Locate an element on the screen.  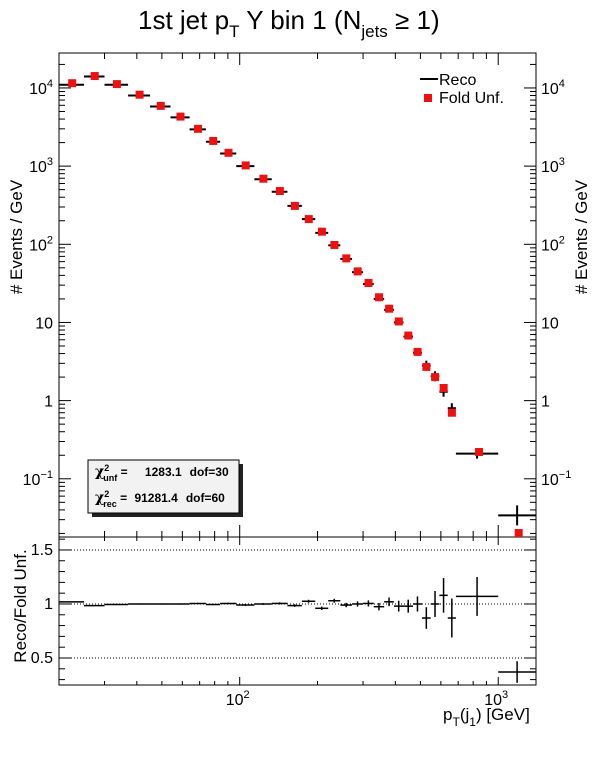
top-y-tick-label-right: 10⁻¹ is located at coordinates (556, 479).